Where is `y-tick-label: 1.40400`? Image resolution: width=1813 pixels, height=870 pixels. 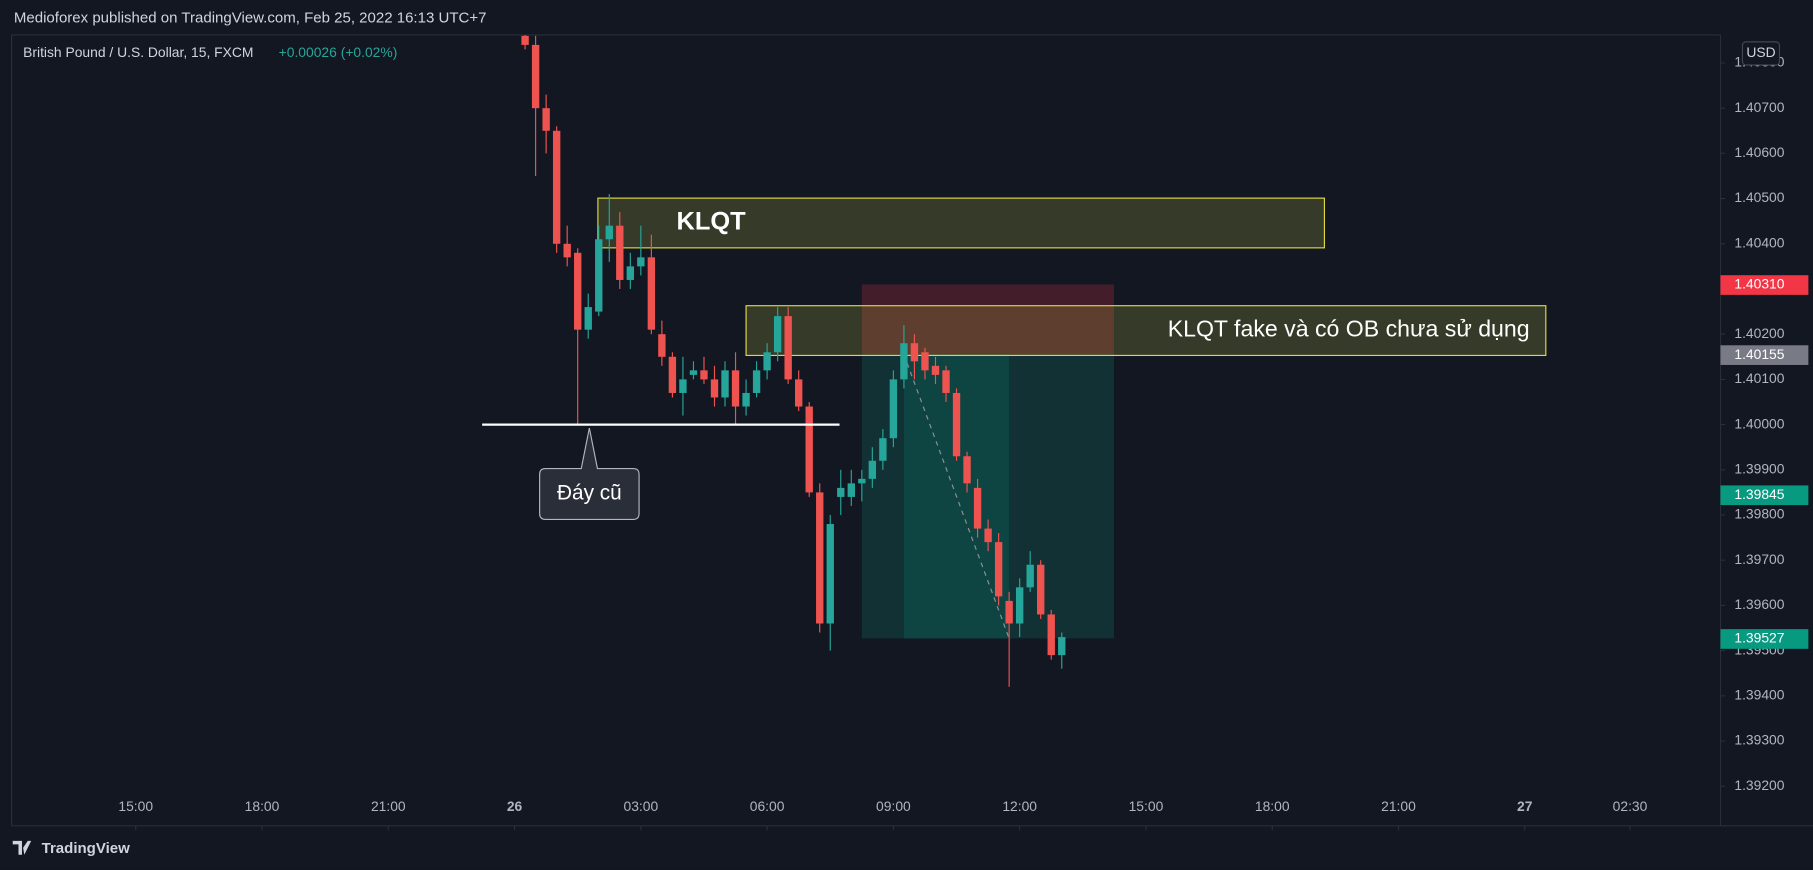
y-tick-label: 1.40400 is located at coordinates (1759, 242).